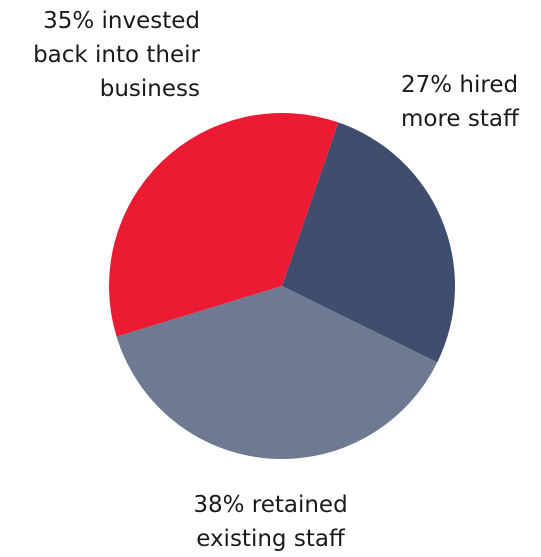  What do you see at coordinates (460, 119) in the screenshot?
I see `slice-label-line: more staff` at bounding box center [460, 119].